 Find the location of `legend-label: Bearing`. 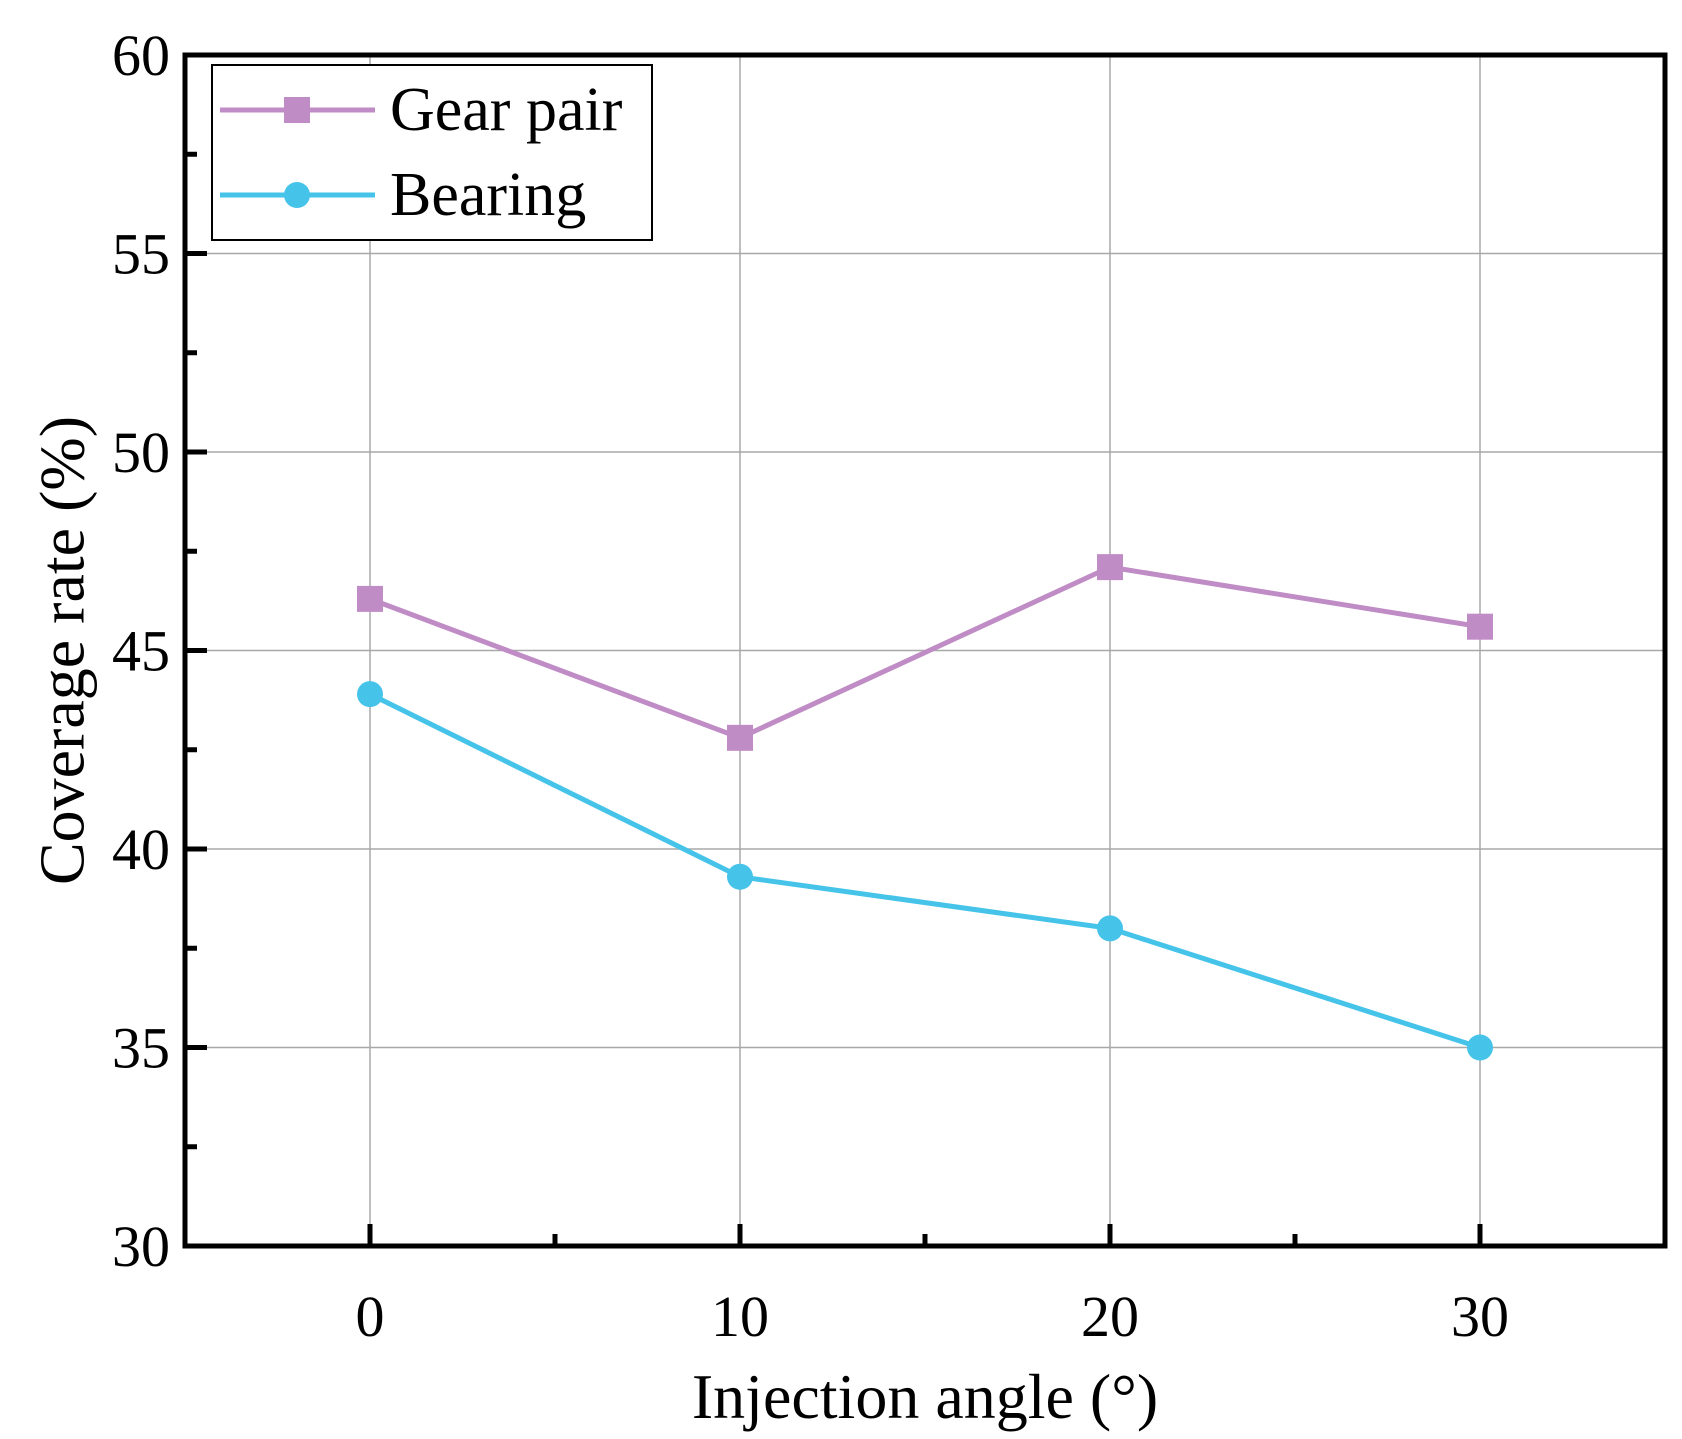

legend-label: Bearing is located at coordinates (488, 195).